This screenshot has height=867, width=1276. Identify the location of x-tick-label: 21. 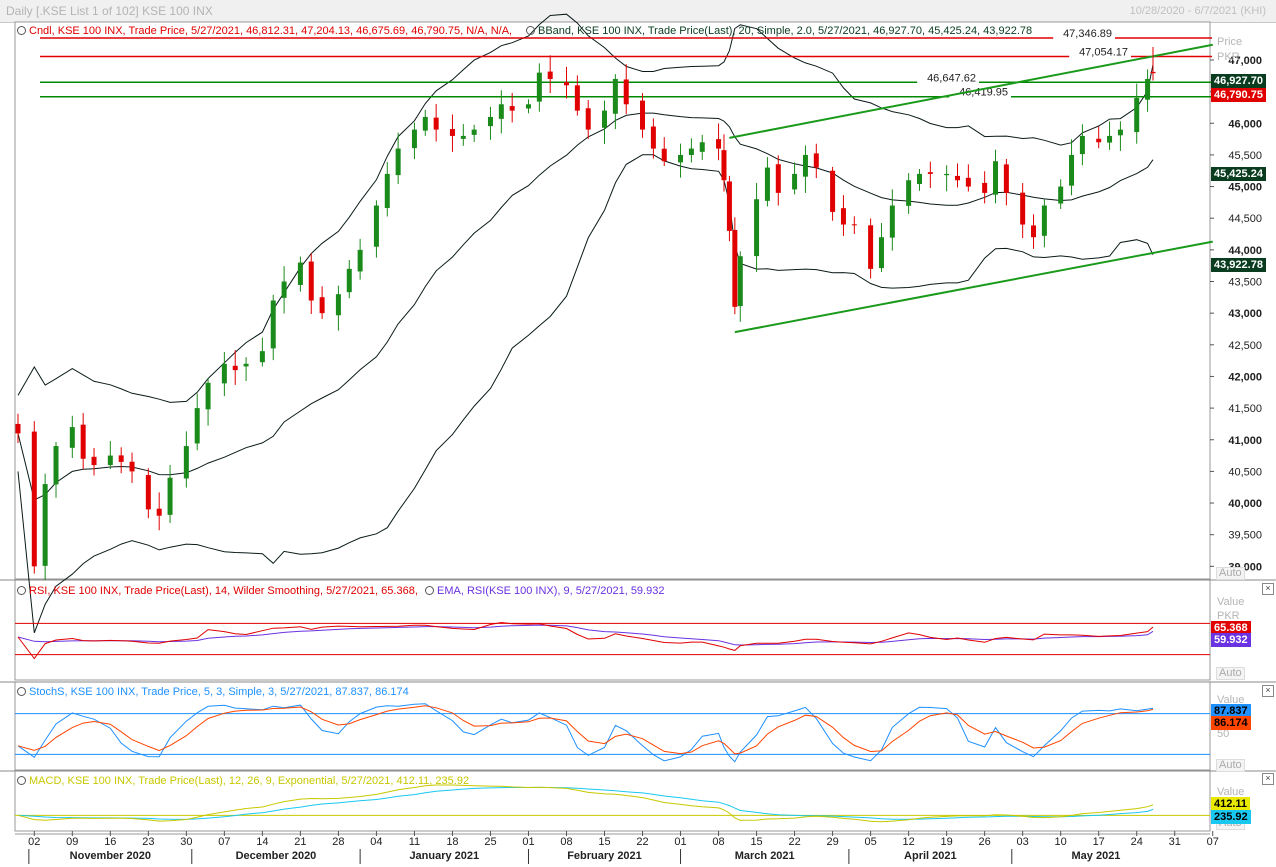
(300, 842).